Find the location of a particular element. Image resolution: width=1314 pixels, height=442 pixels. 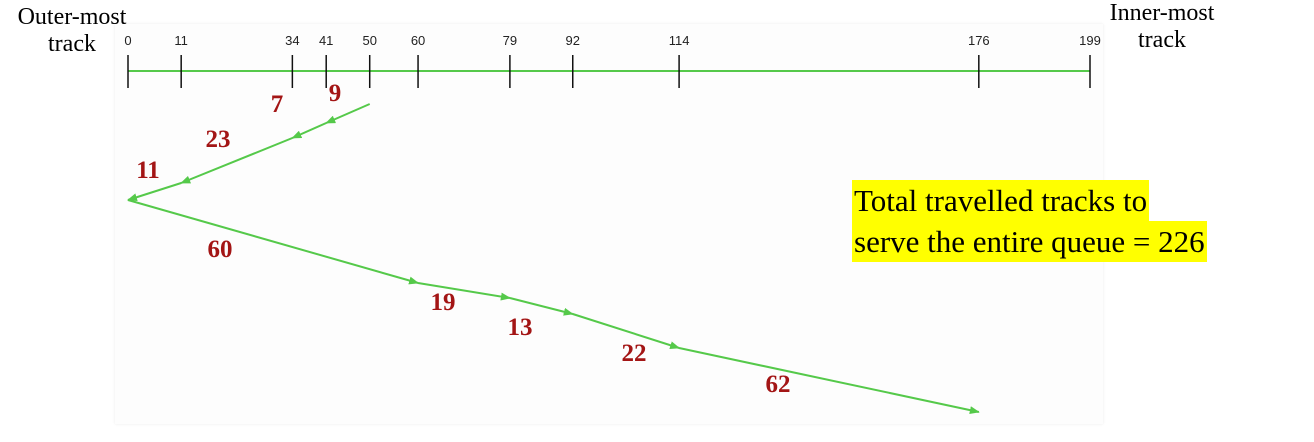

distance-label-3: 23 is located at coordinates (218, 139).